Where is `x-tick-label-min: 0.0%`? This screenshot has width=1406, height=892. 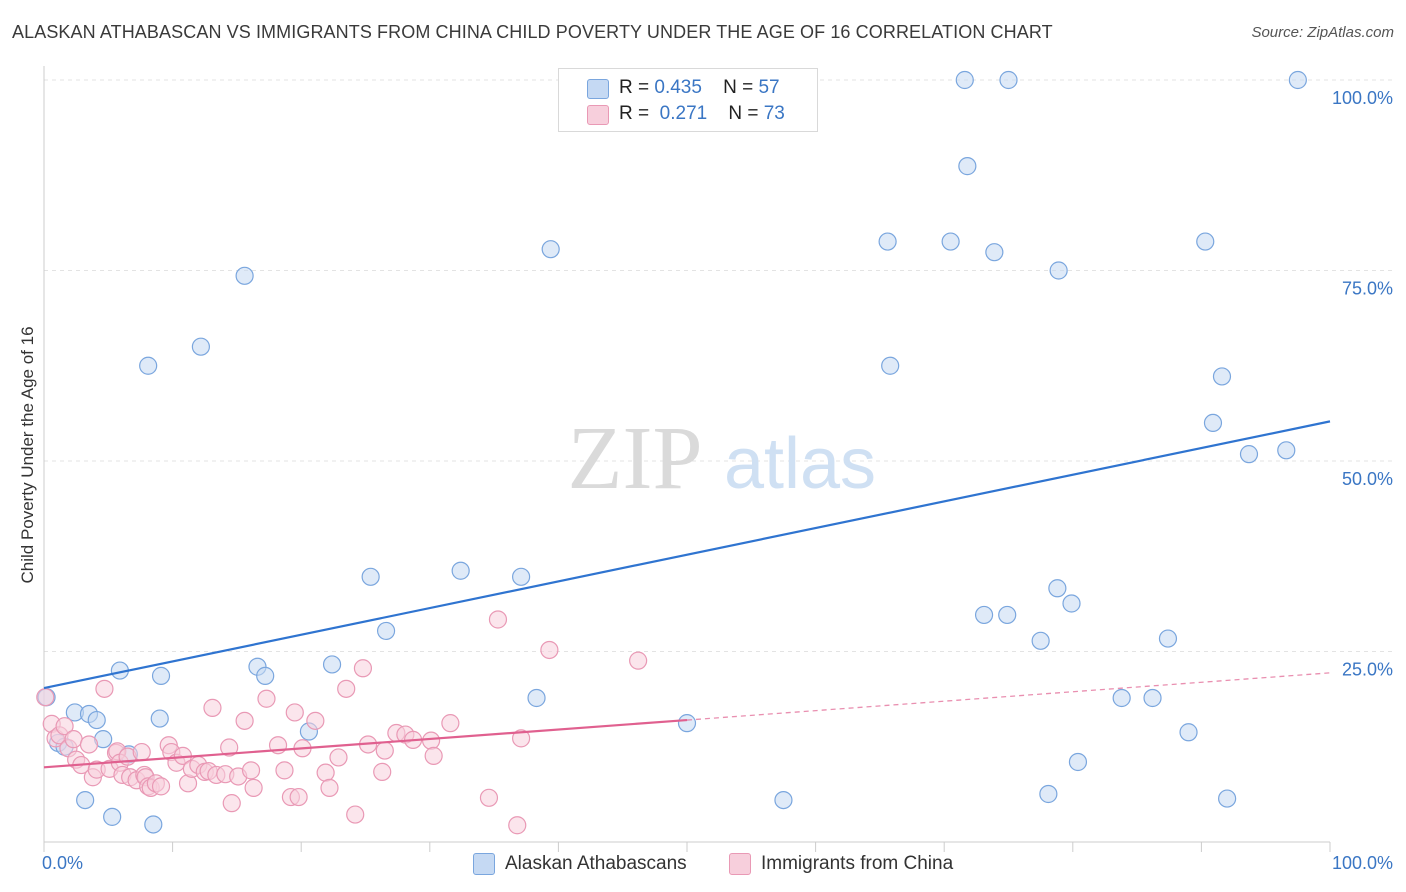
x-tick-label-min: 0.0% is located at coordinates (62, 863).